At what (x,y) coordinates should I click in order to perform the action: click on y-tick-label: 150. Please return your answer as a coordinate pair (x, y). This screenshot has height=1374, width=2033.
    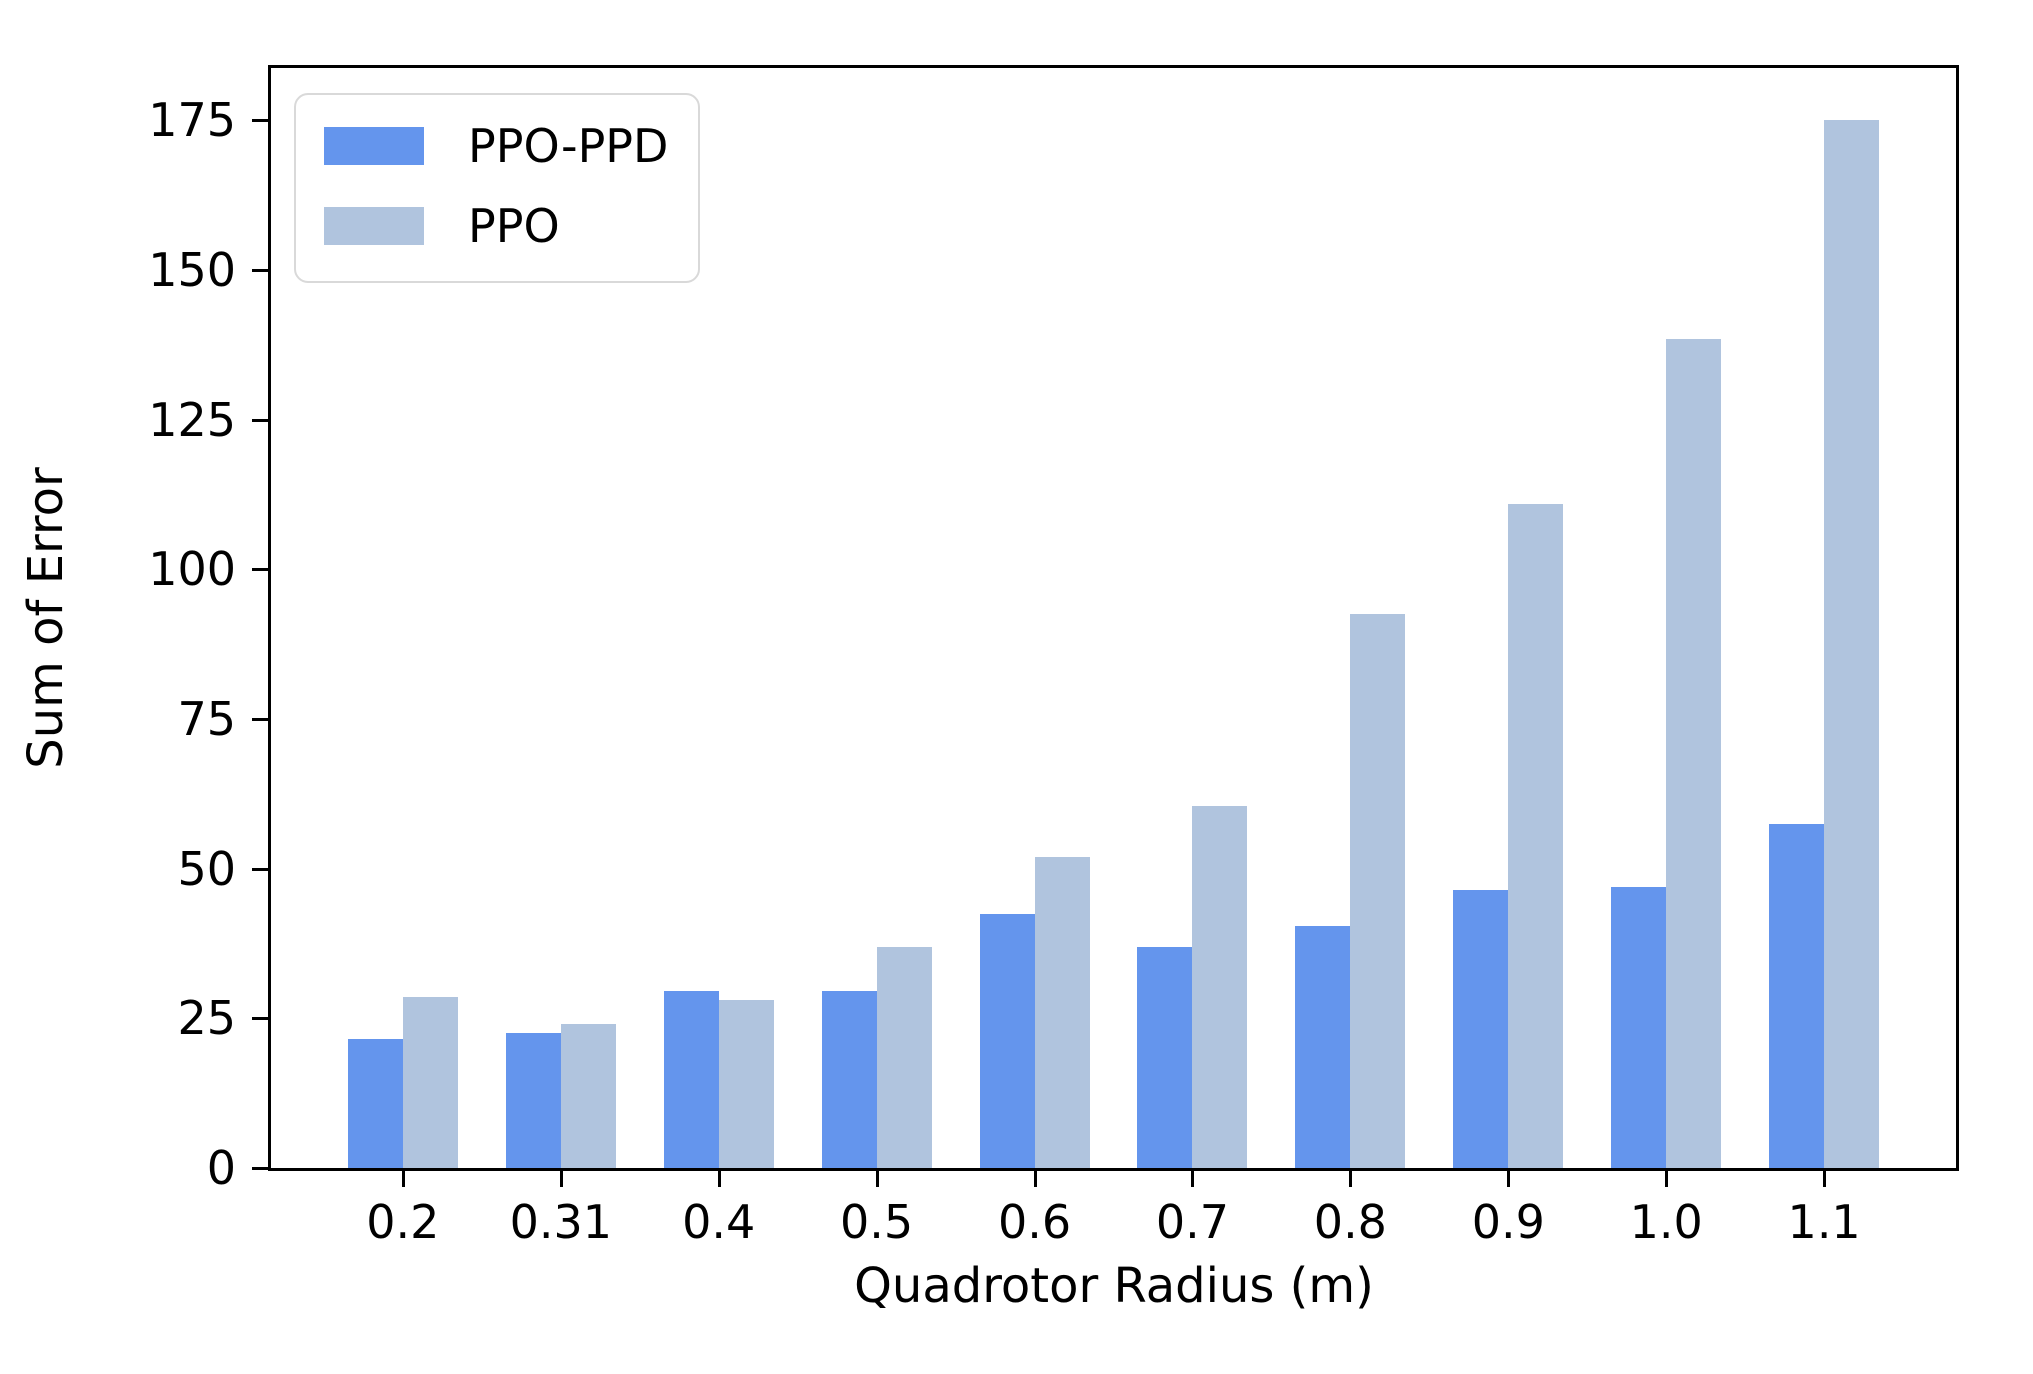
    Looking at the image, I should click on (192, 270).